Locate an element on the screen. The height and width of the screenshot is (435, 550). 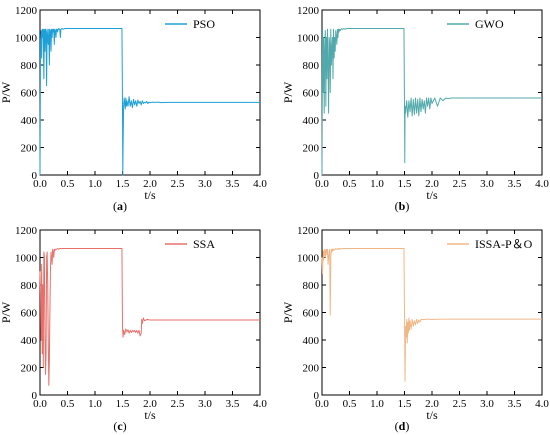
panel-label: (c) is located at coordinates (119, 426).